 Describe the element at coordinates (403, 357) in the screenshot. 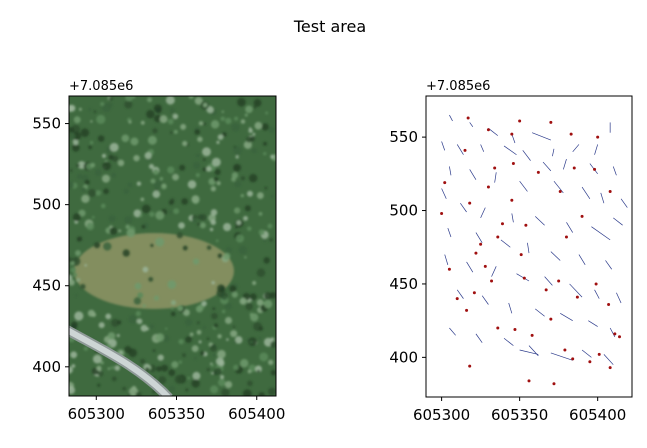

I see `right-y-tick-label: 400` at that location.